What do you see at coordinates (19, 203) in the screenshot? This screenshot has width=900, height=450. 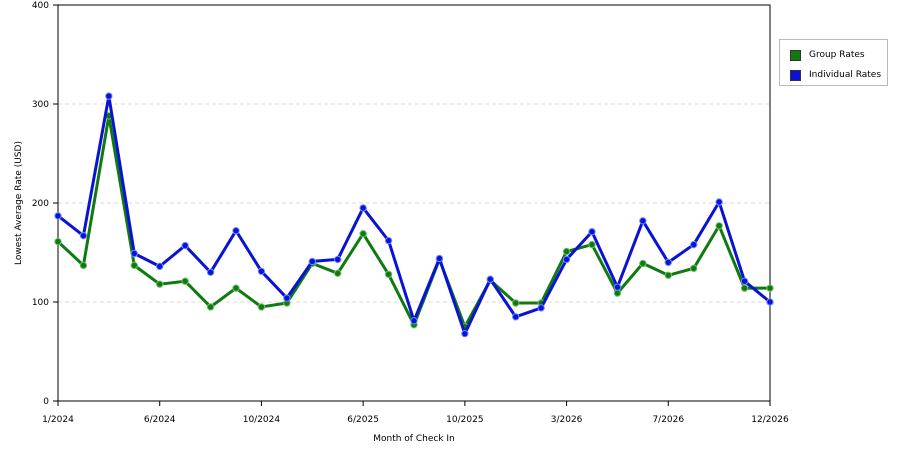 I see `y-axis-title: Lowest Average Rate (USD)` at bounding box center [19, 203].